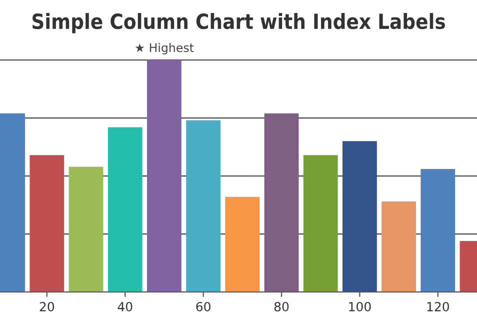 The width and height of the screenshot is (477, 320). Describe the element at coordinates (47, 307) in the screenshot. I see `x-tick-label: 20` at that location.